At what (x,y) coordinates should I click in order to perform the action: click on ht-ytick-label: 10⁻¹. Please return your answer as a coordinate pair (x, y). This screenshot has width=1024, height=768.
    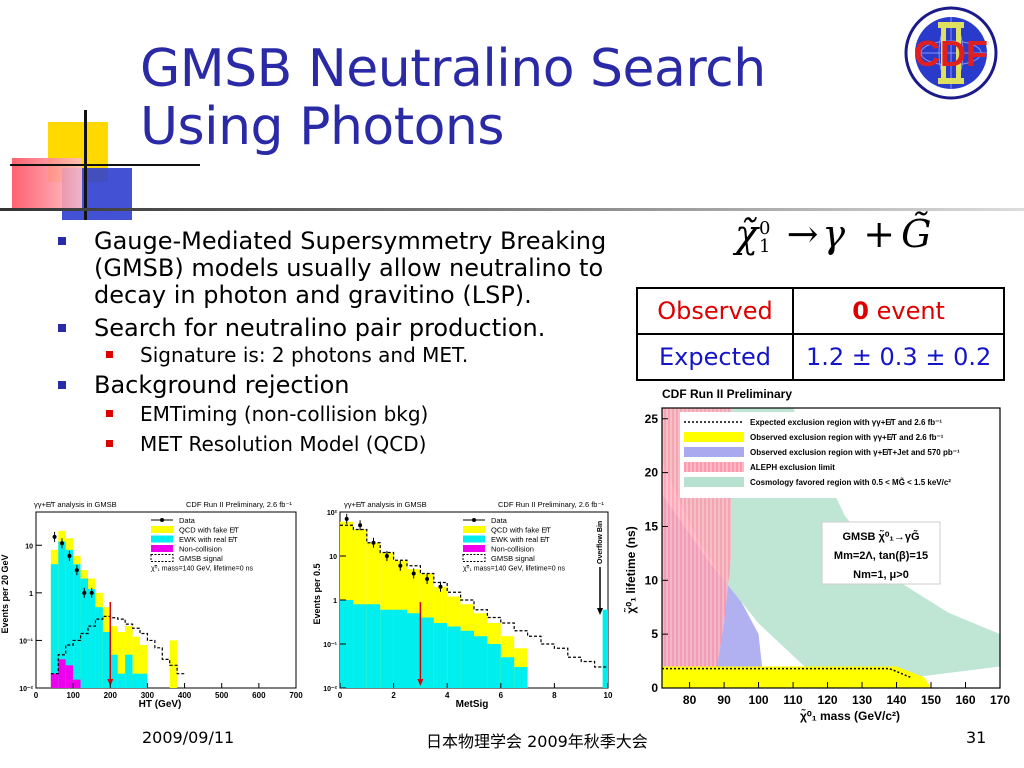
    Looking at the image, I should click on (26, 641).